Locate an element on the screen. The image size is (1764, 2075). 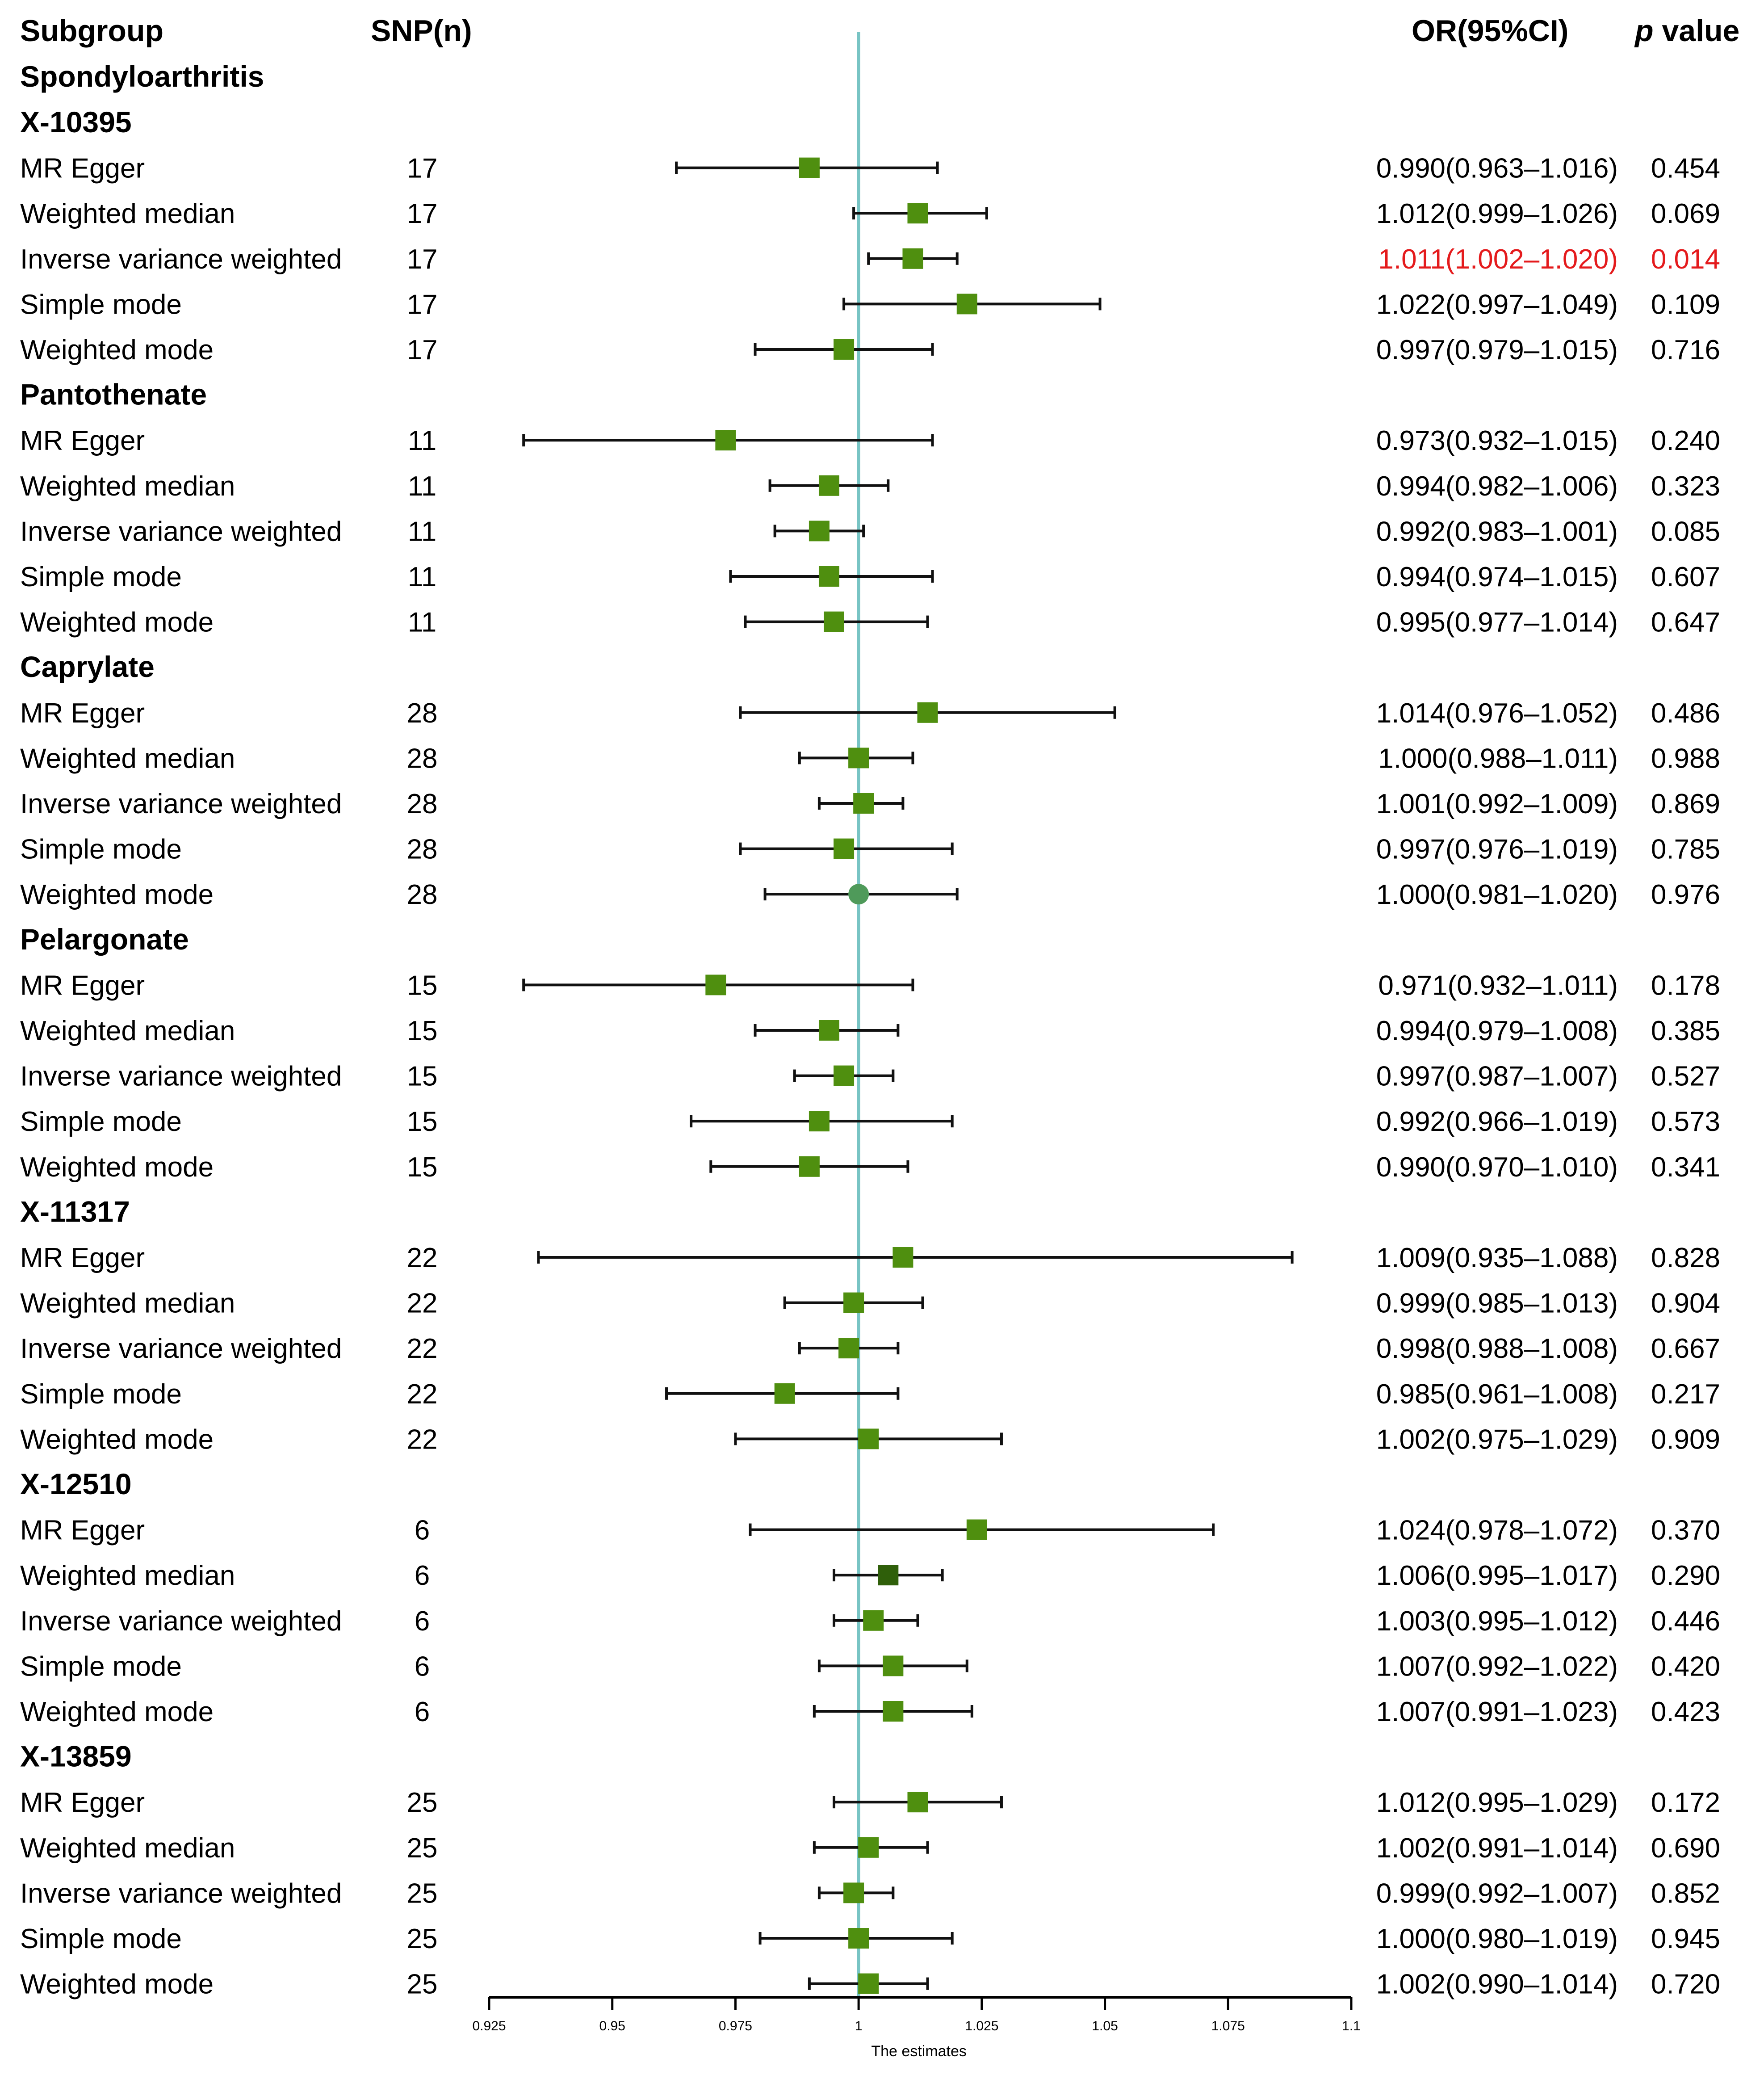
or-ci-value: 1.001(0.992–1.009) is located at coordinates (1497, 804).